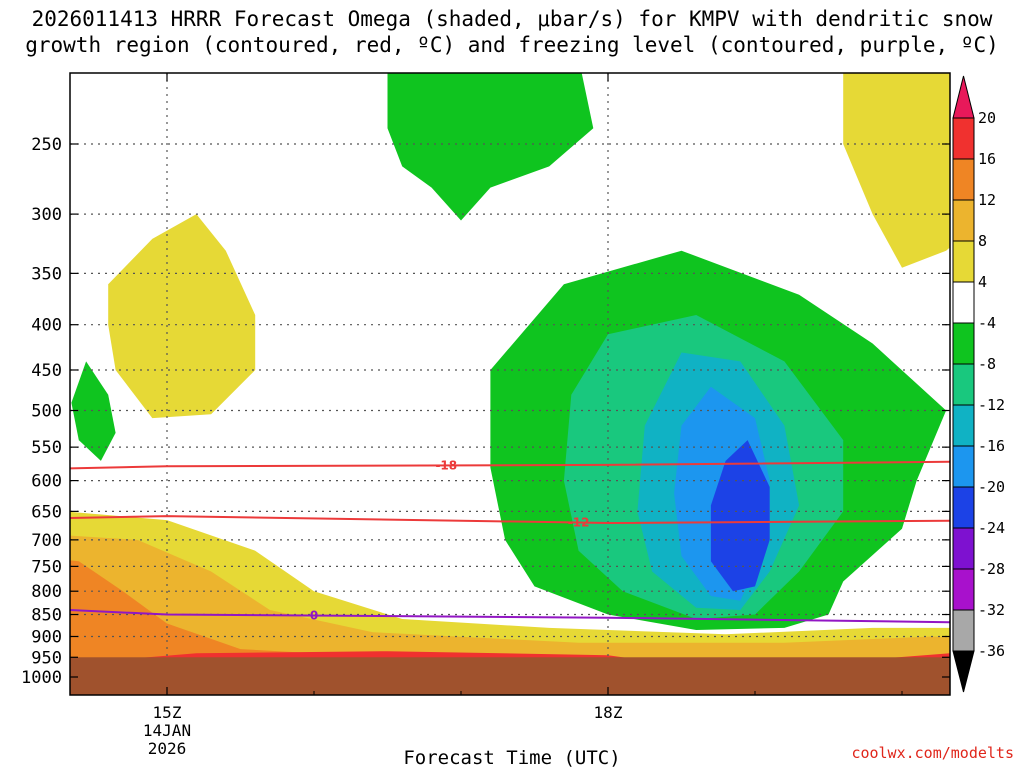  What do you see at coordinates (991, 446) in the screenshot?
I see `colorbar-label-8: -16` at bounding box center [991, 446].